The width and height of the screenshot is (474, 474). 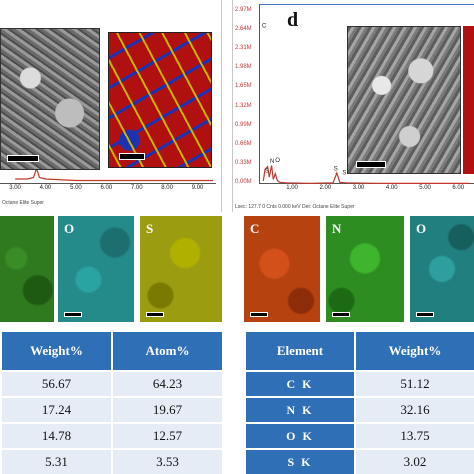 I want to click on table-cell: 3.53, so click(x=167, y=461).